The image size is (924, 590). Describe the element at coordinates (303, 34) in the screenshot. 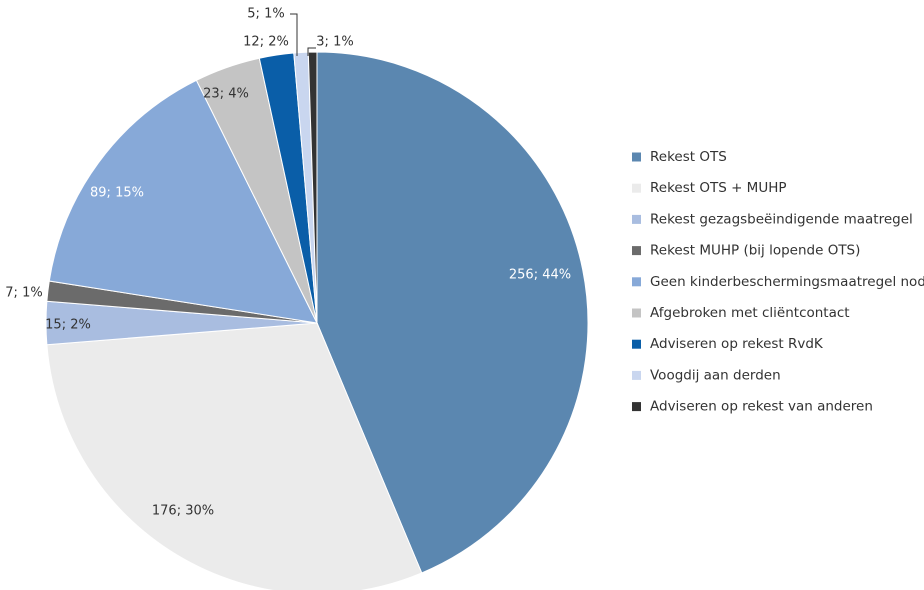

I see `leader-lines` at that location.